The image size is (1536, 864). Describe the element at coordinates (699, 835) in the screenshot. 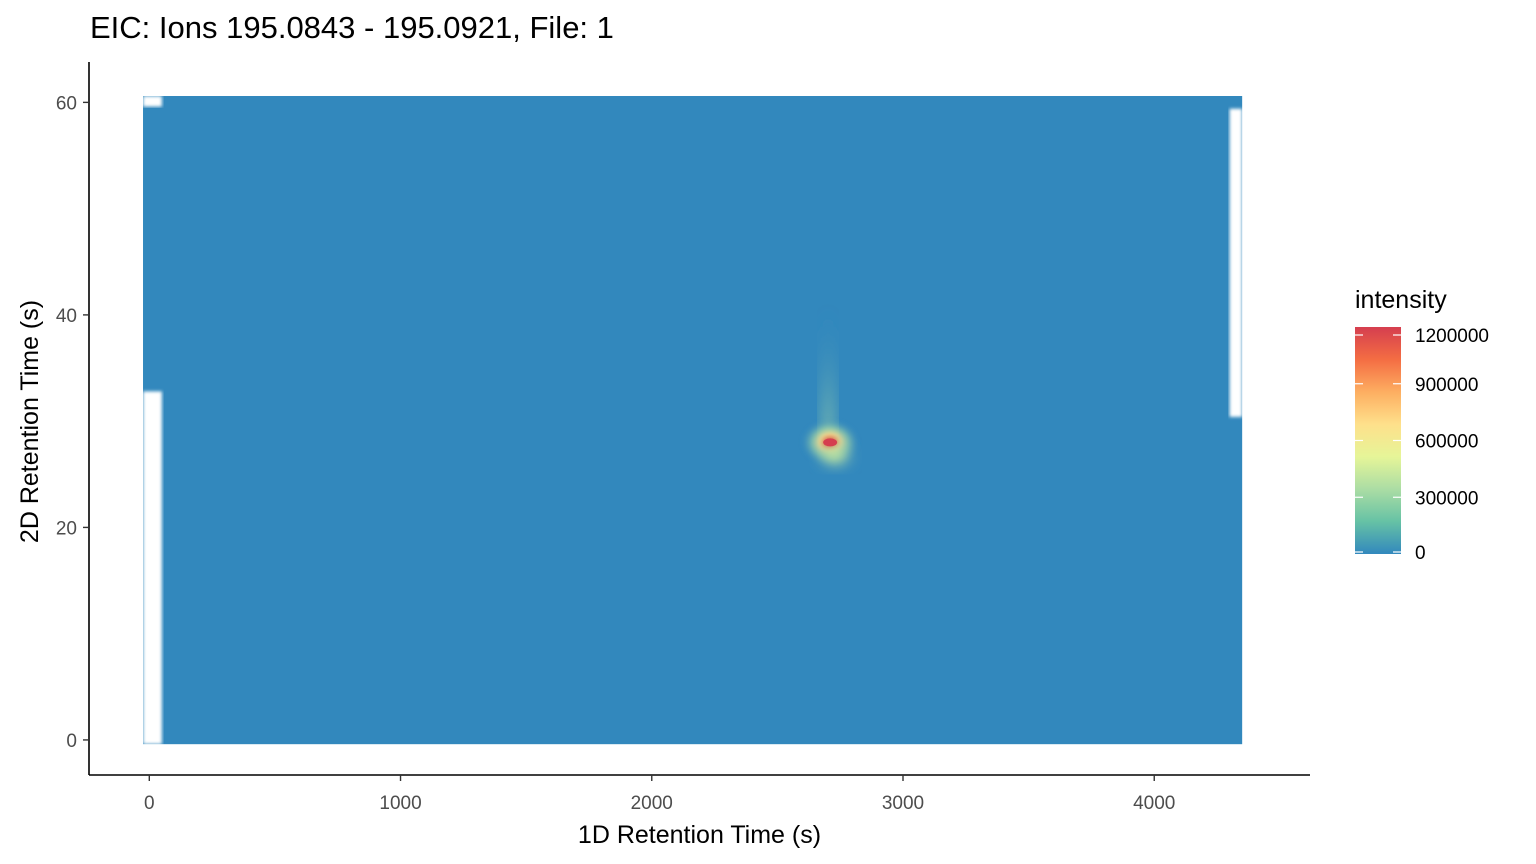

I see `x-axis-title: 1D Retention Time (s)` at that location.